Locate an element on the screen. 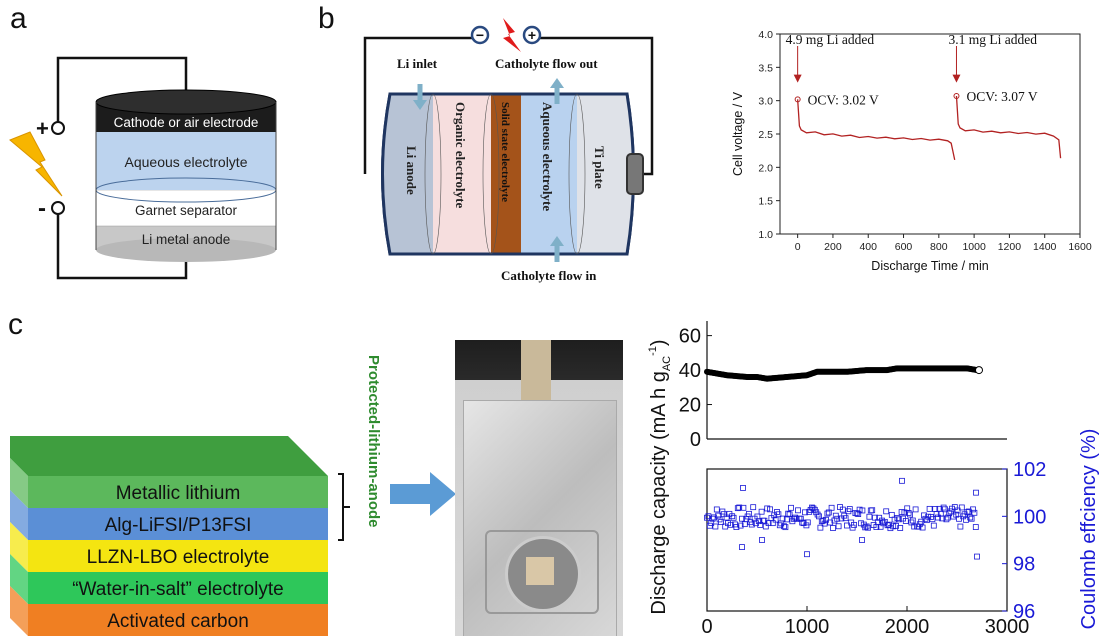 The width and height of the screenshot is (1115, 640). plus-terminal-icon is located at coordinates (532, 35).